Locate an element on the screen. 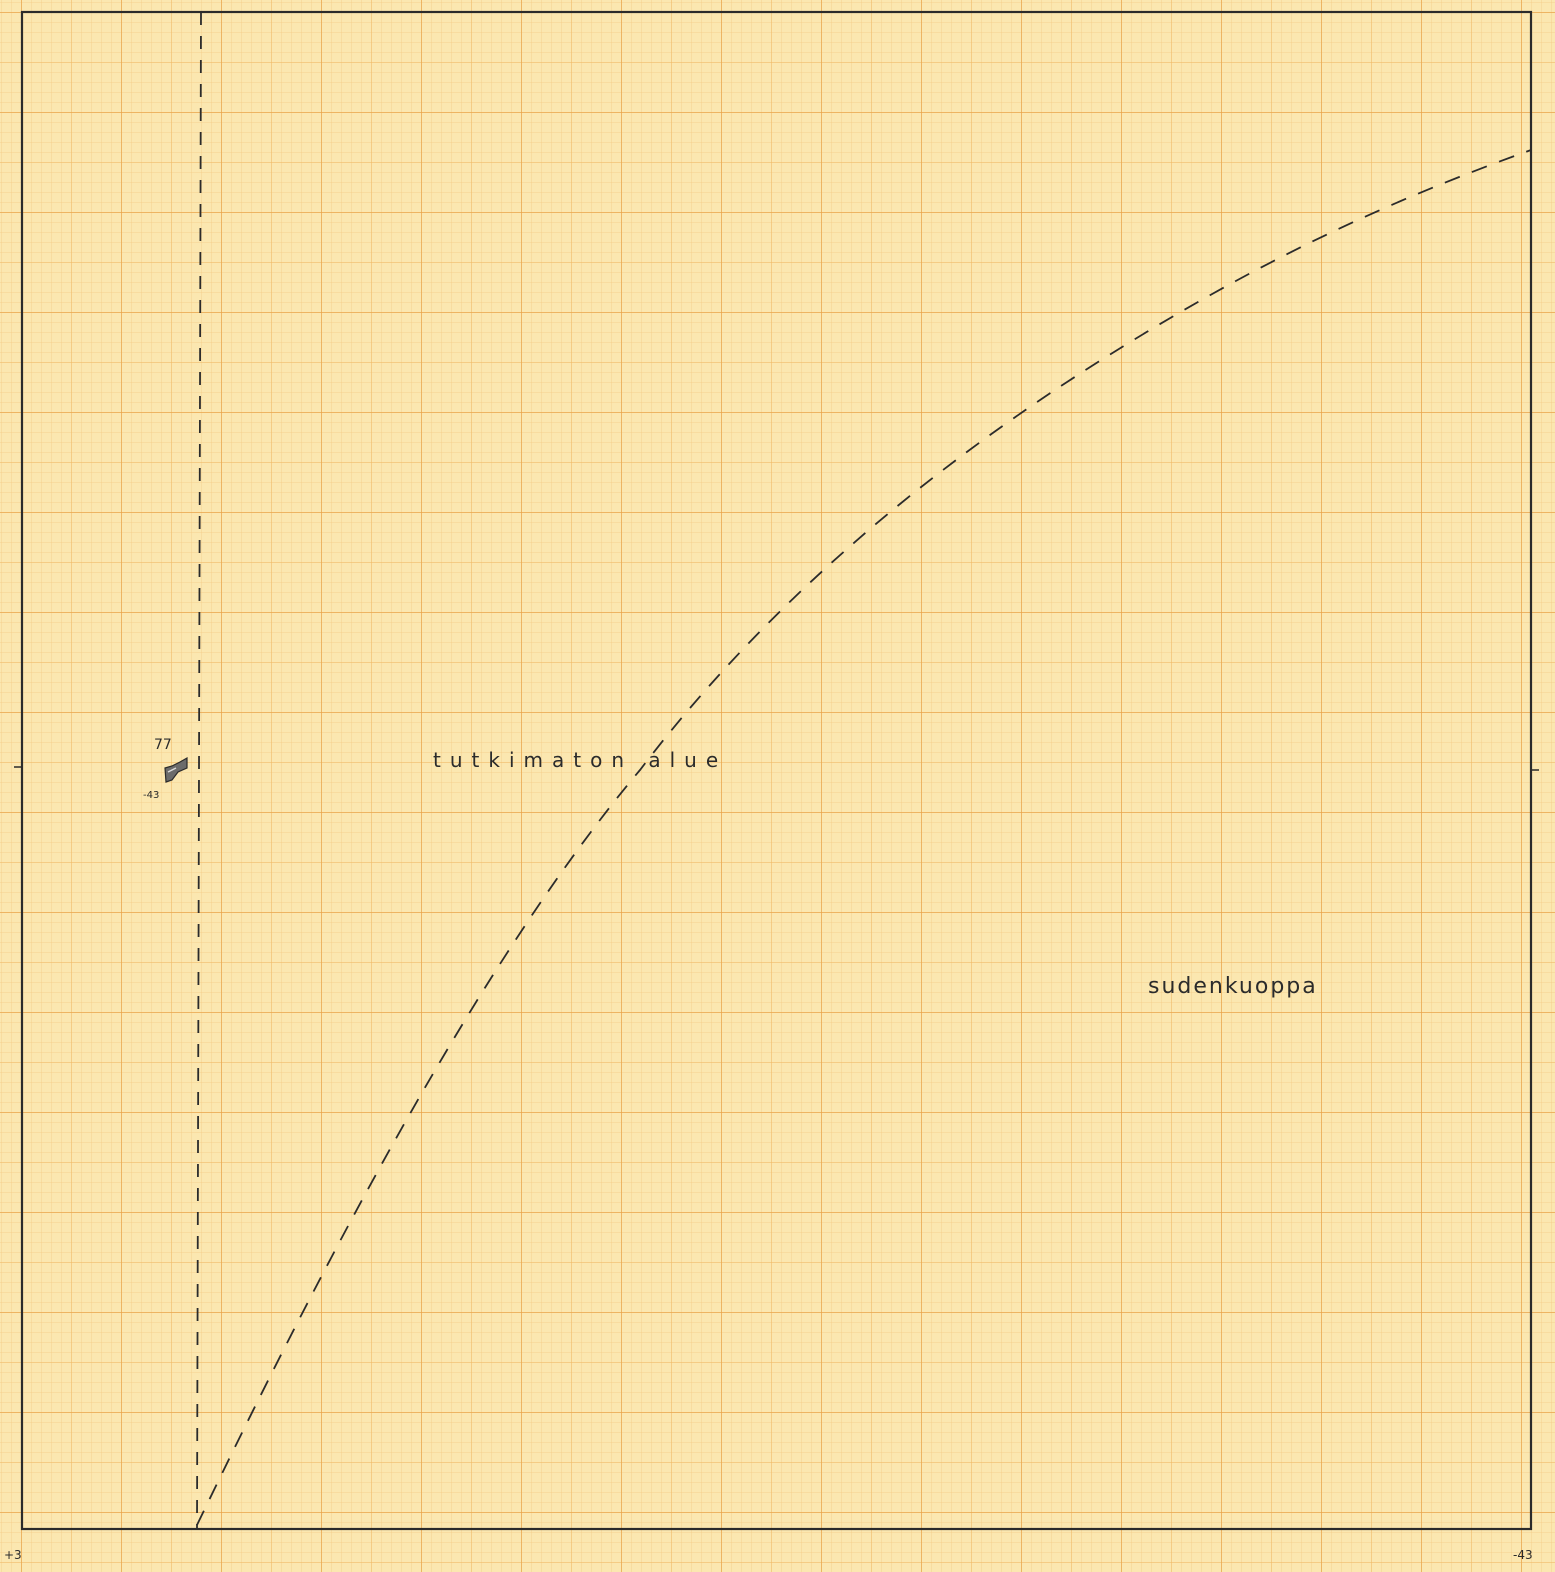 The height and width of the screenshot is (1572, 1555). vertical-boundary-dashed-line is located at coordinates (199, 770).